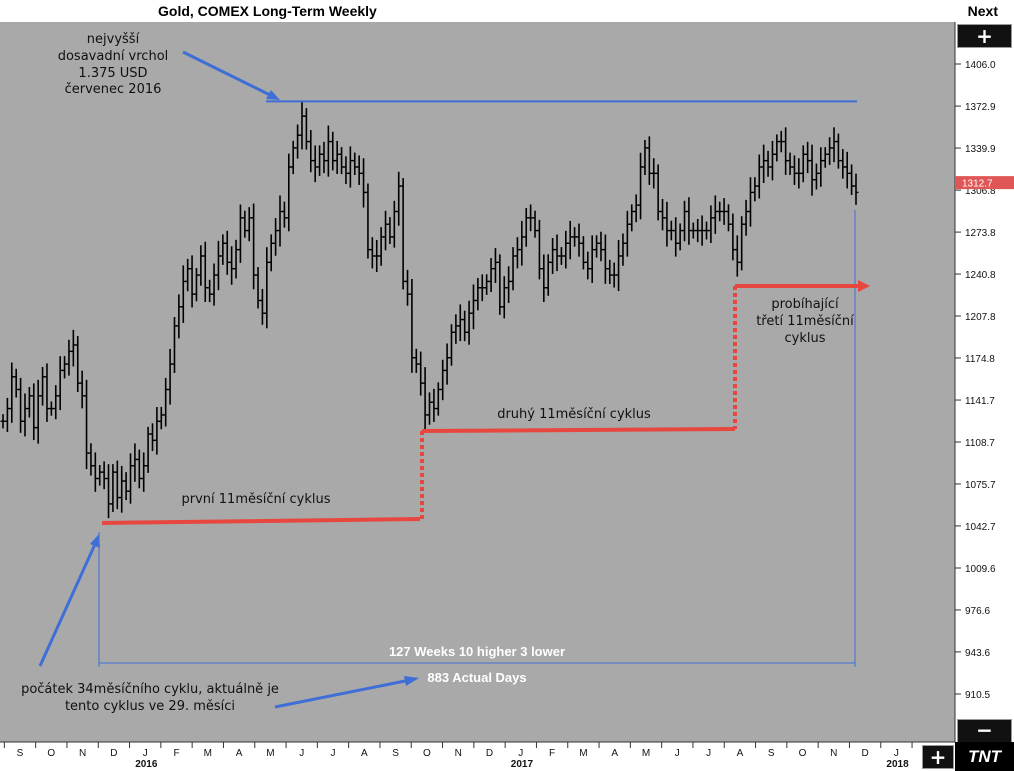 The width and height of the screenshot is (1014, 771). What do you see at coordinates (477, 756) in the screenshot?
I see `time-axis` at bounding box center [477, 756].